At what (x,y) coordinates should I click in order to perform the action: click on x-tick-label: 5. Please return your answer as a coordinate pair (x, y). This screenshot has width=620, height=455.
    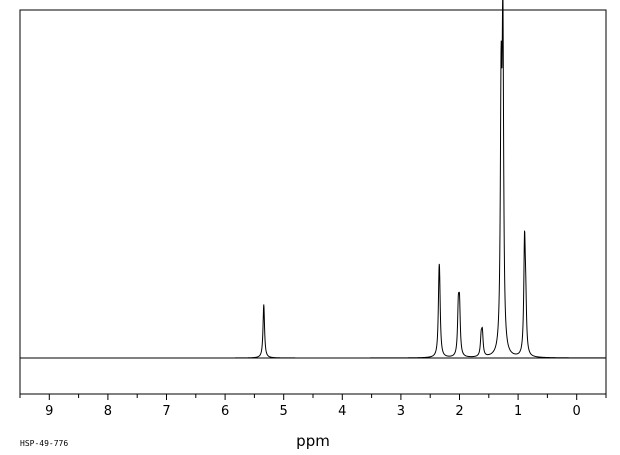
    Looking at the image, I should click on (284, 411).